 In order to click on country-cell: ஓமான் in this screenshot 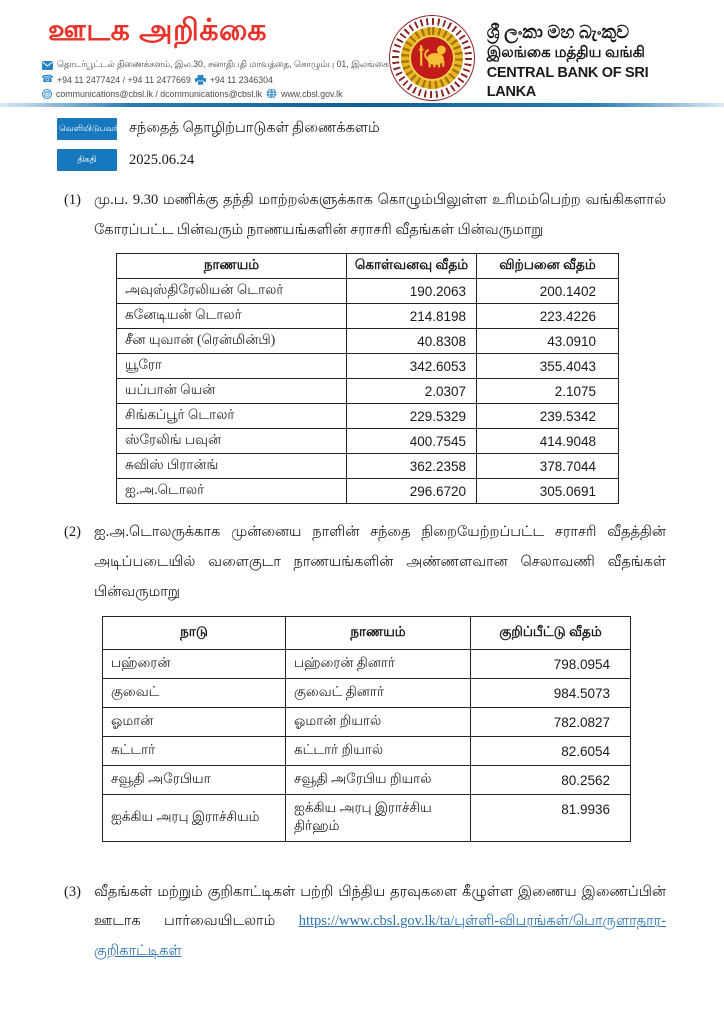, I will do `click(194, 721)`.